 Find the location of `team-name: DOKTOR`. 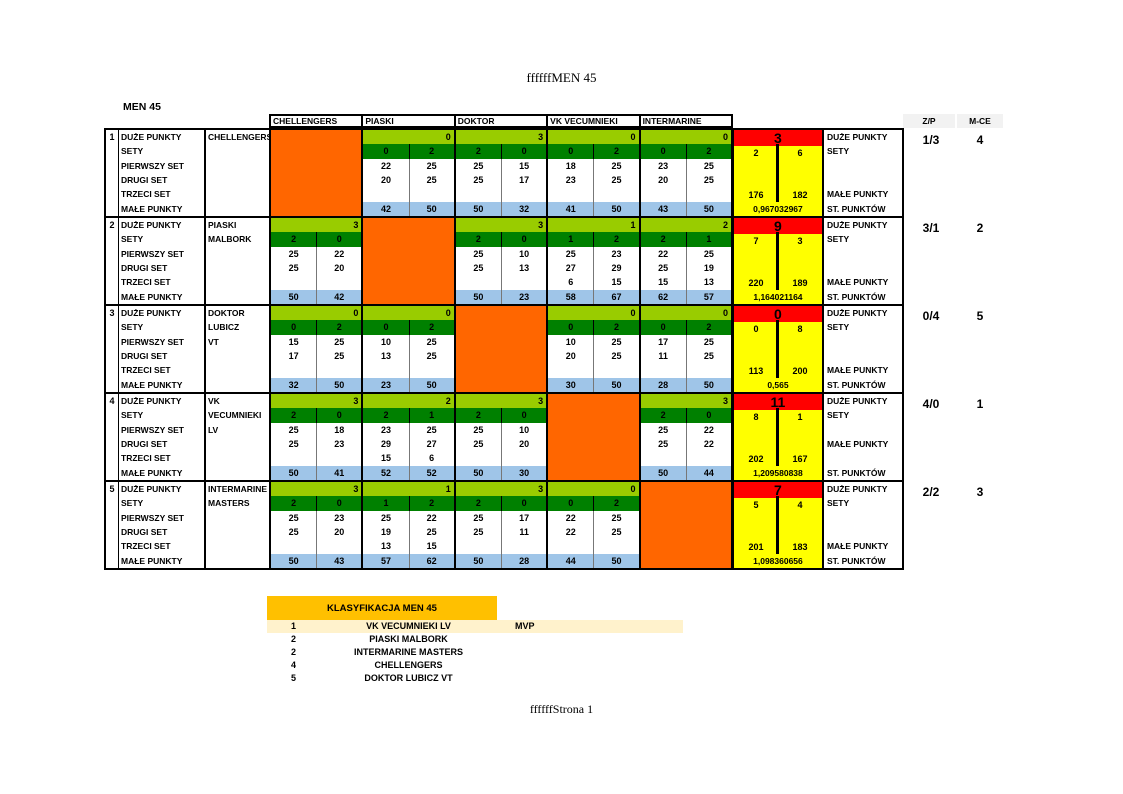

team-name: DOKTOR is located at coordinates (226, 313).